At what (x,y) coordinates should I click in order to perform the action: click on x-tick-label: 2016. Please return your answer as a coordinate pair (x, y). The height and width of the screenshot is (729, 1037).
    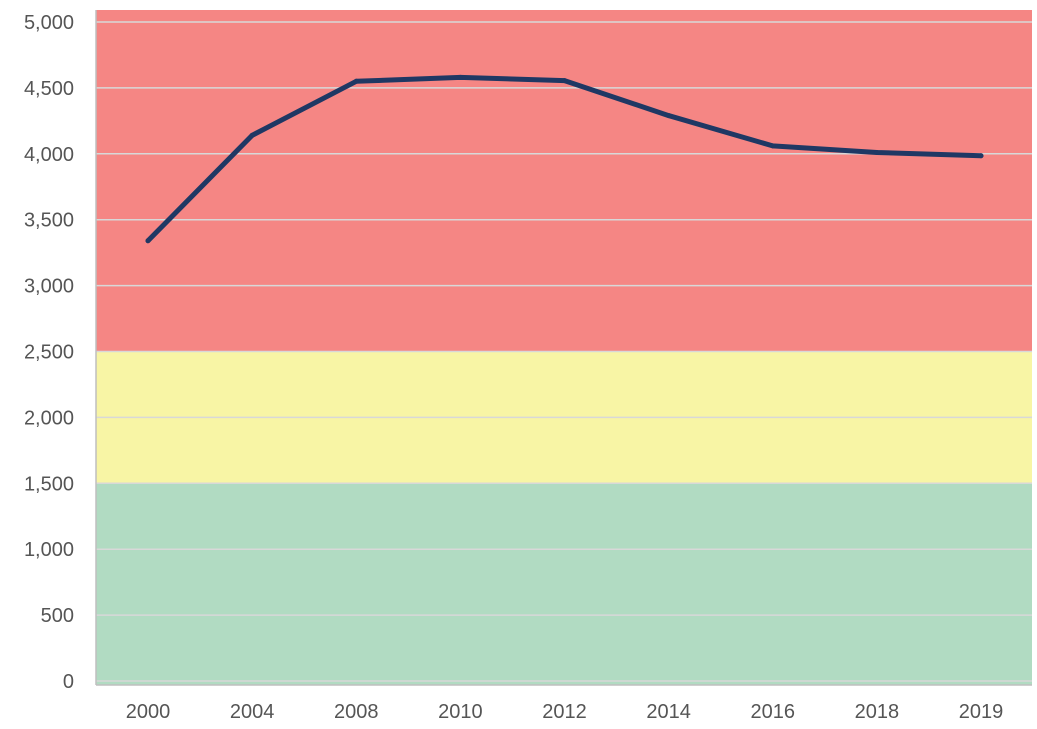
    Looking at the image, I should click on (773, 712).